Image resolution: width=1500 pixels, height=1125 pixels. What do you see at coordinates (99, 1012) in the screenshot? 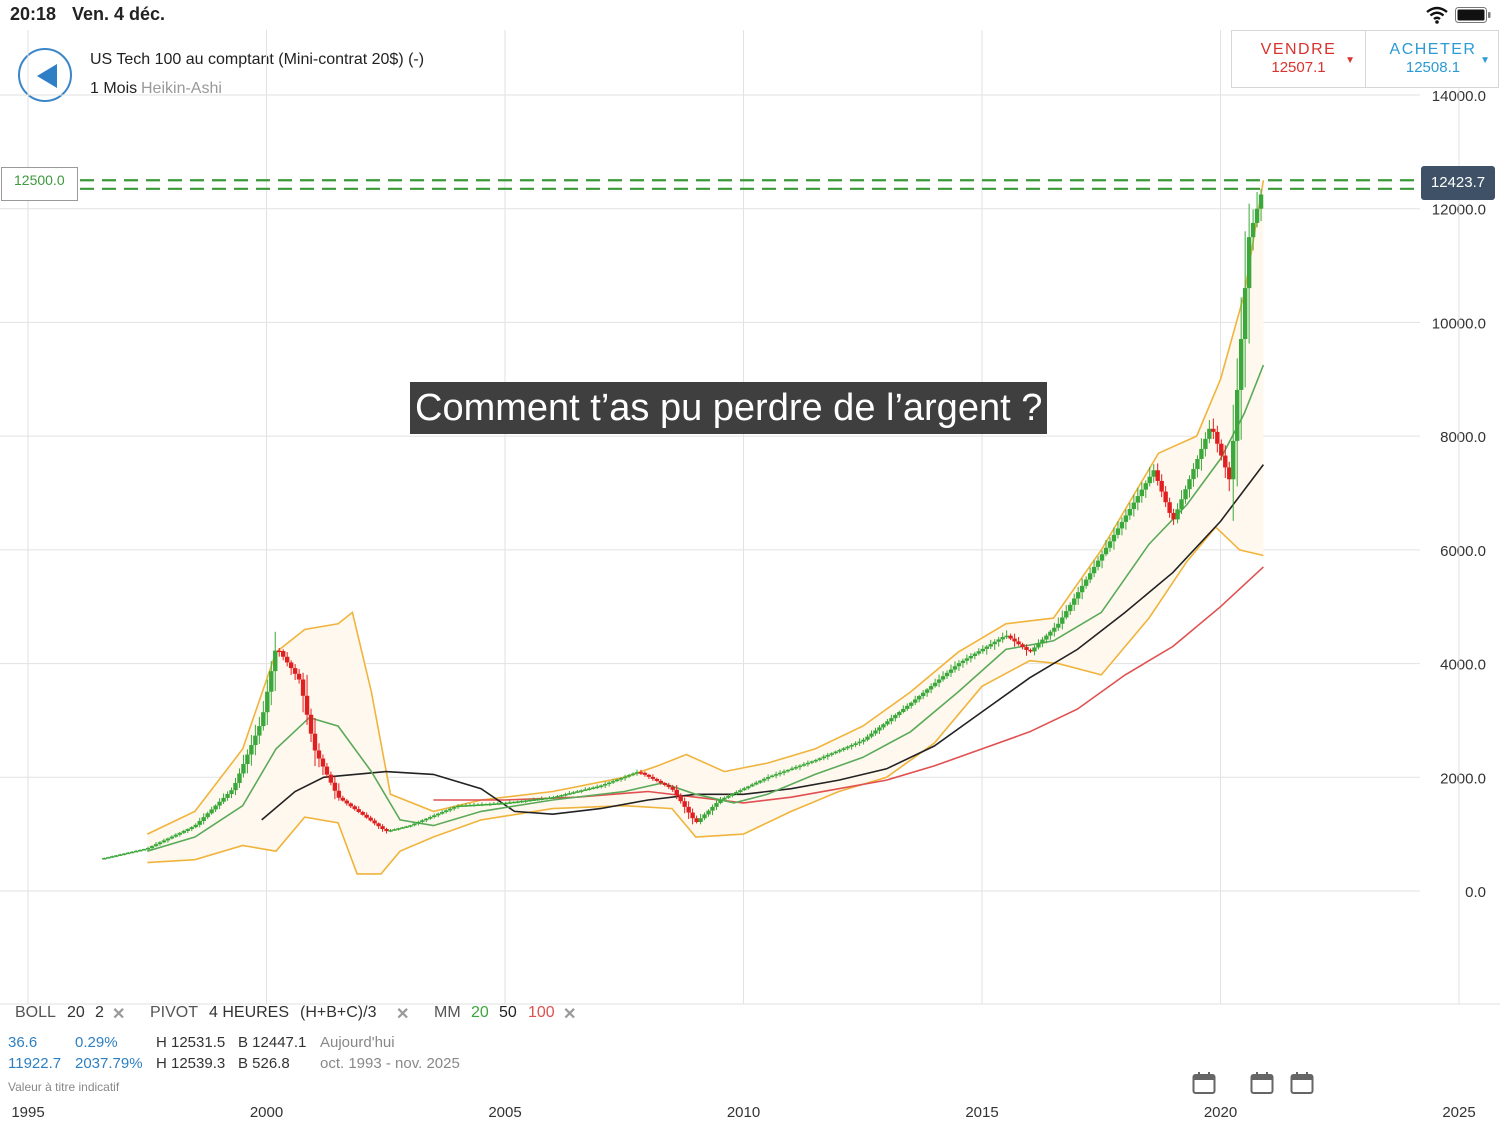
I see `boll-deviation: 2` at bounding box center [99, 1012].